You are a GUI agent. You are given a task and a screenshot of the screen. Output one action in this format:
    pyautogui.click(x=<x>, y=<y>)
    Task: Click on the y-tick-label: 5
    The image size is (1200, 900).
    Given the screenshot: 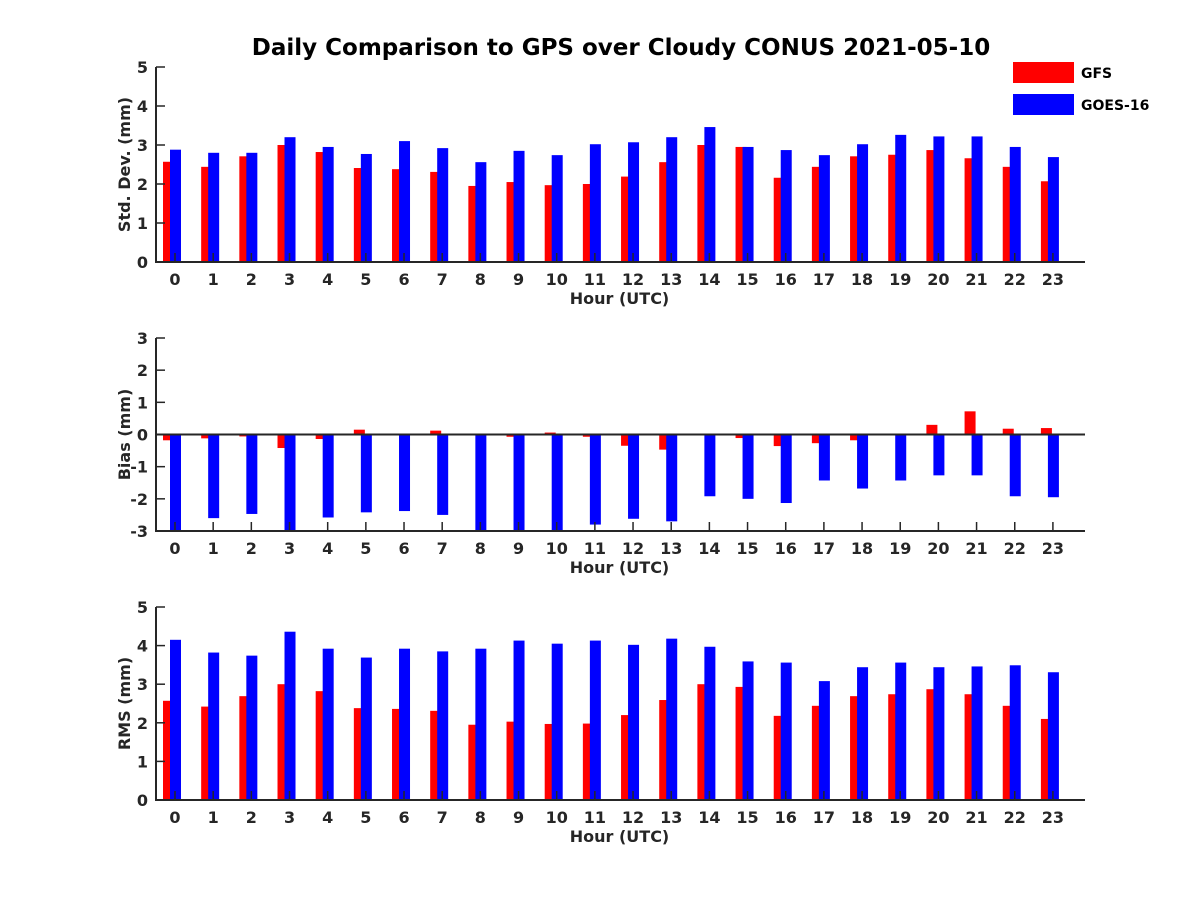 What is the action you would take?
    pyautogui.click(x=142, y=67)
    